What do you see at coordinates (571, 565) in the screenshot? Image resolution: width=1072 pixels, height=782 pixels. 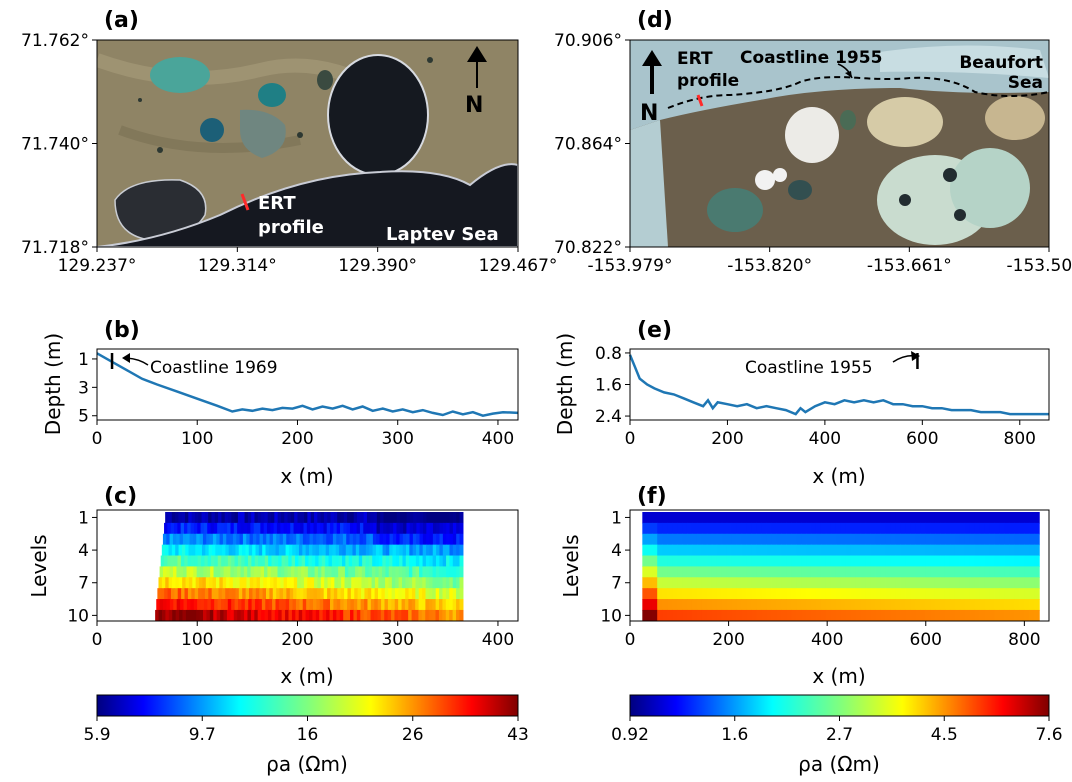 I see `panel-f-ylabel: Levels` at bounding box center [571, 565].